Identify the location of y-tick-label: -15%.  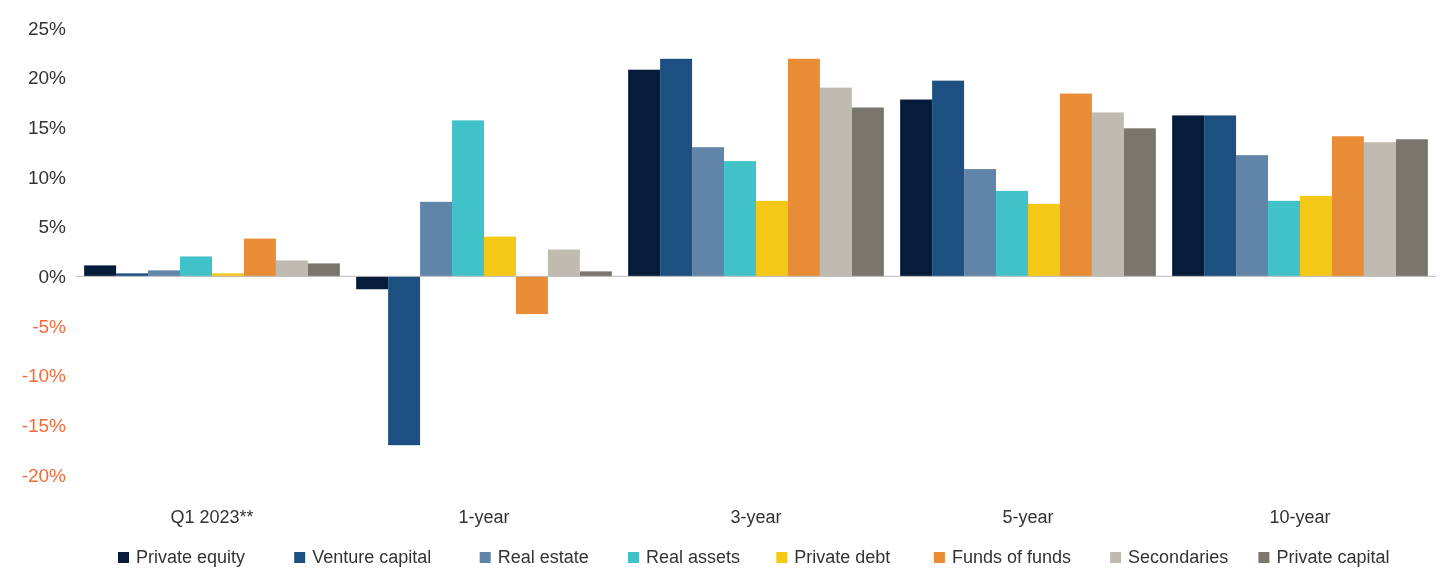
(44, 425).